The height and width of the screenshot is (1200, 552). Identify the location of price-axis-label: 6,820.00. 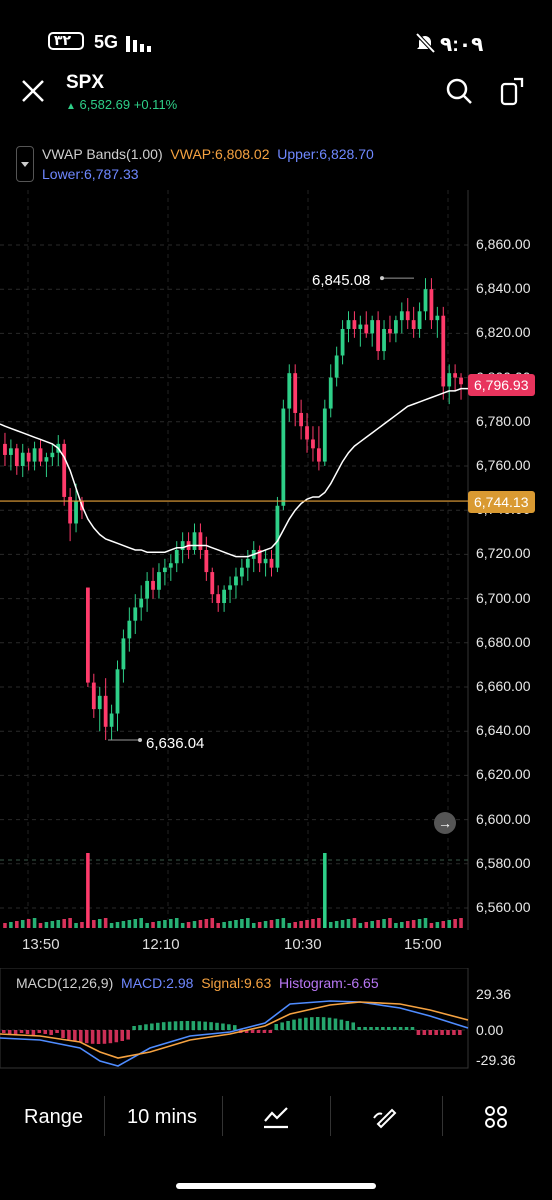
(503, 332).